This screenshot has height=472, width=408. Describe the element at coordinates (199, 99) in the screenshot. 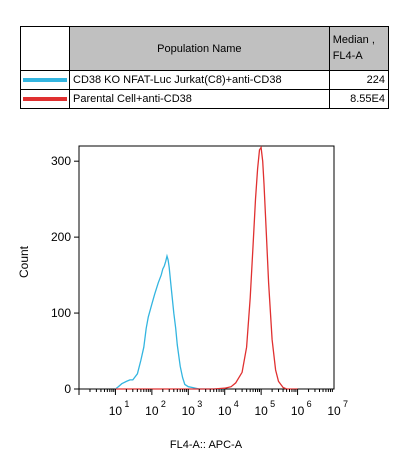

I see `legend-label-2: Parental Cell+anti-CD38` at that location.